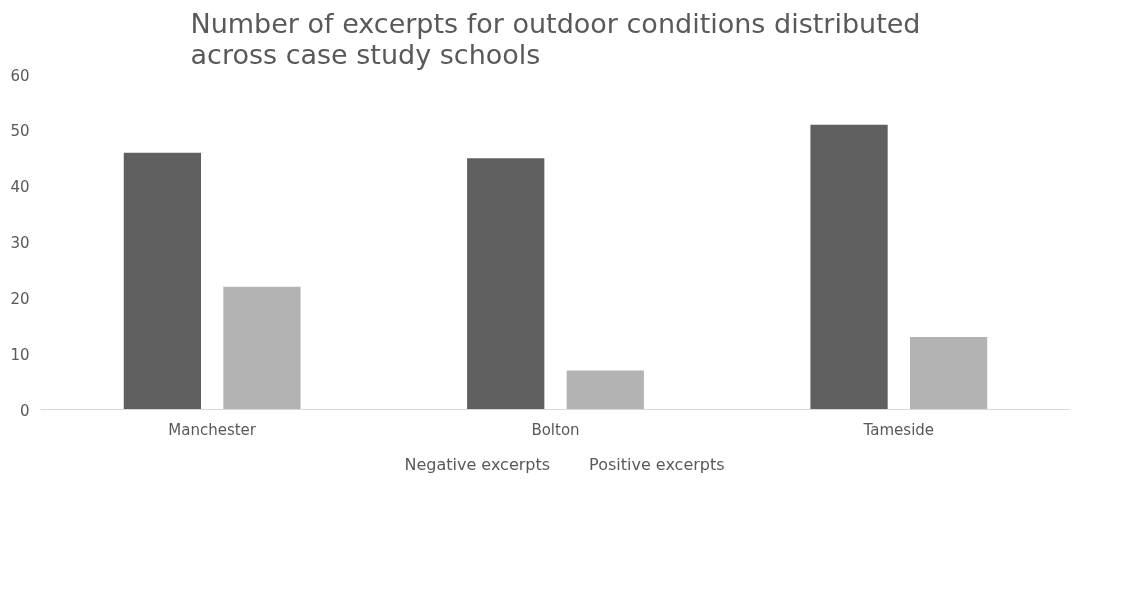 The image size is (1141, 603). Describe the element at coordinates (20, 131) in the screenshot. I see `y-tick-label: 50` at that location.